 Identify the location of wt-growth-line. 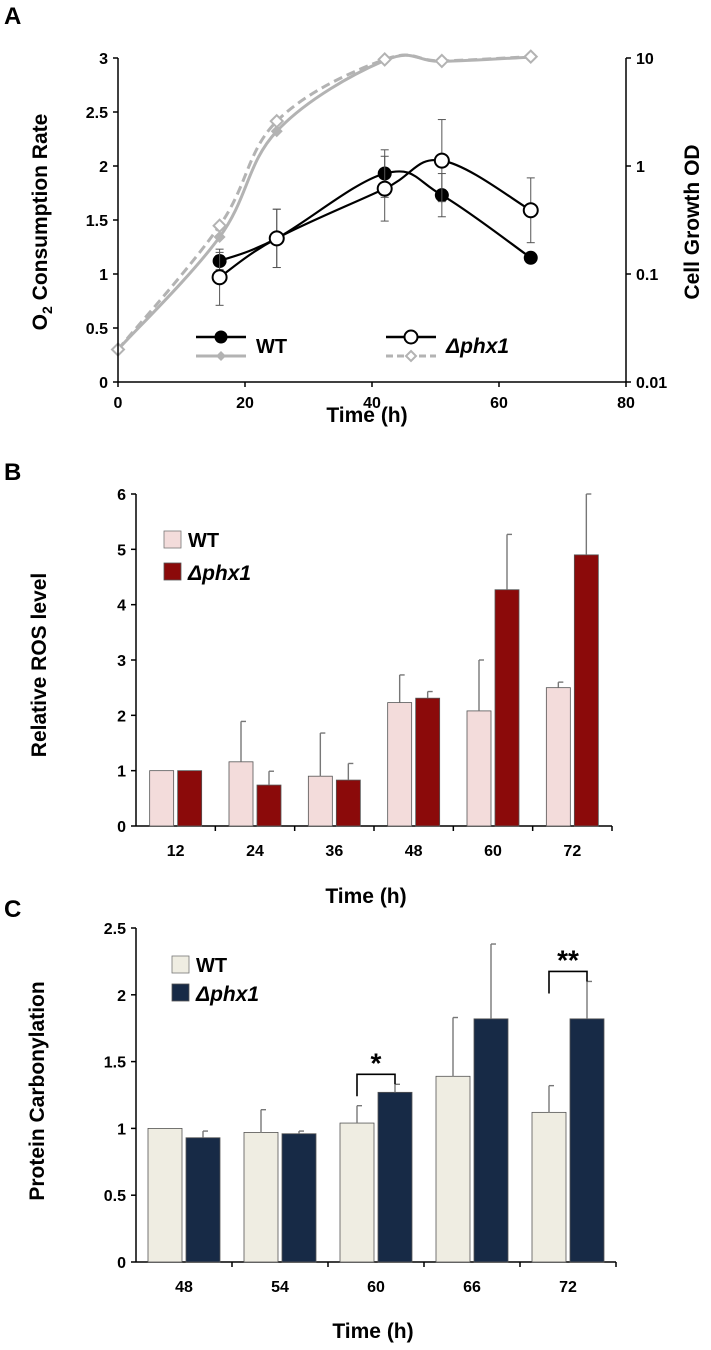
(323, 202).